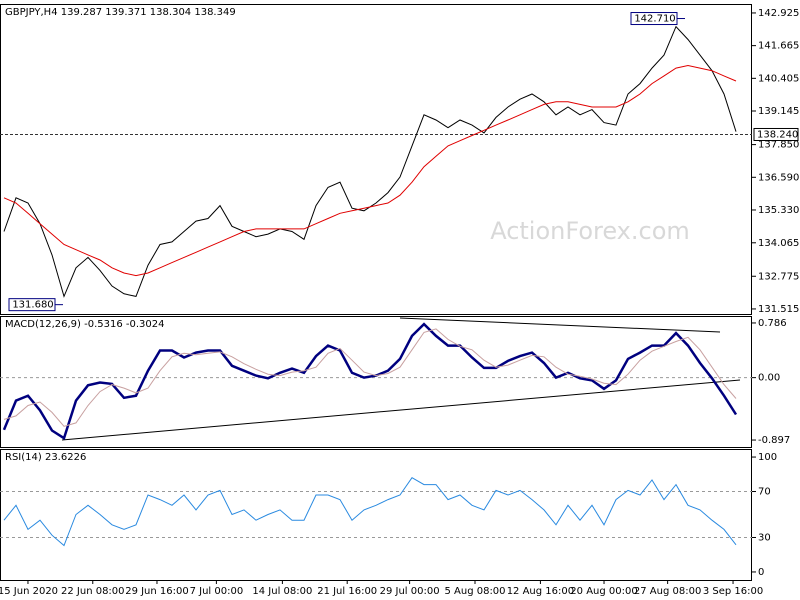  I want to click on x-tick-label: 14 Jul 08:00, so click(282, 591).